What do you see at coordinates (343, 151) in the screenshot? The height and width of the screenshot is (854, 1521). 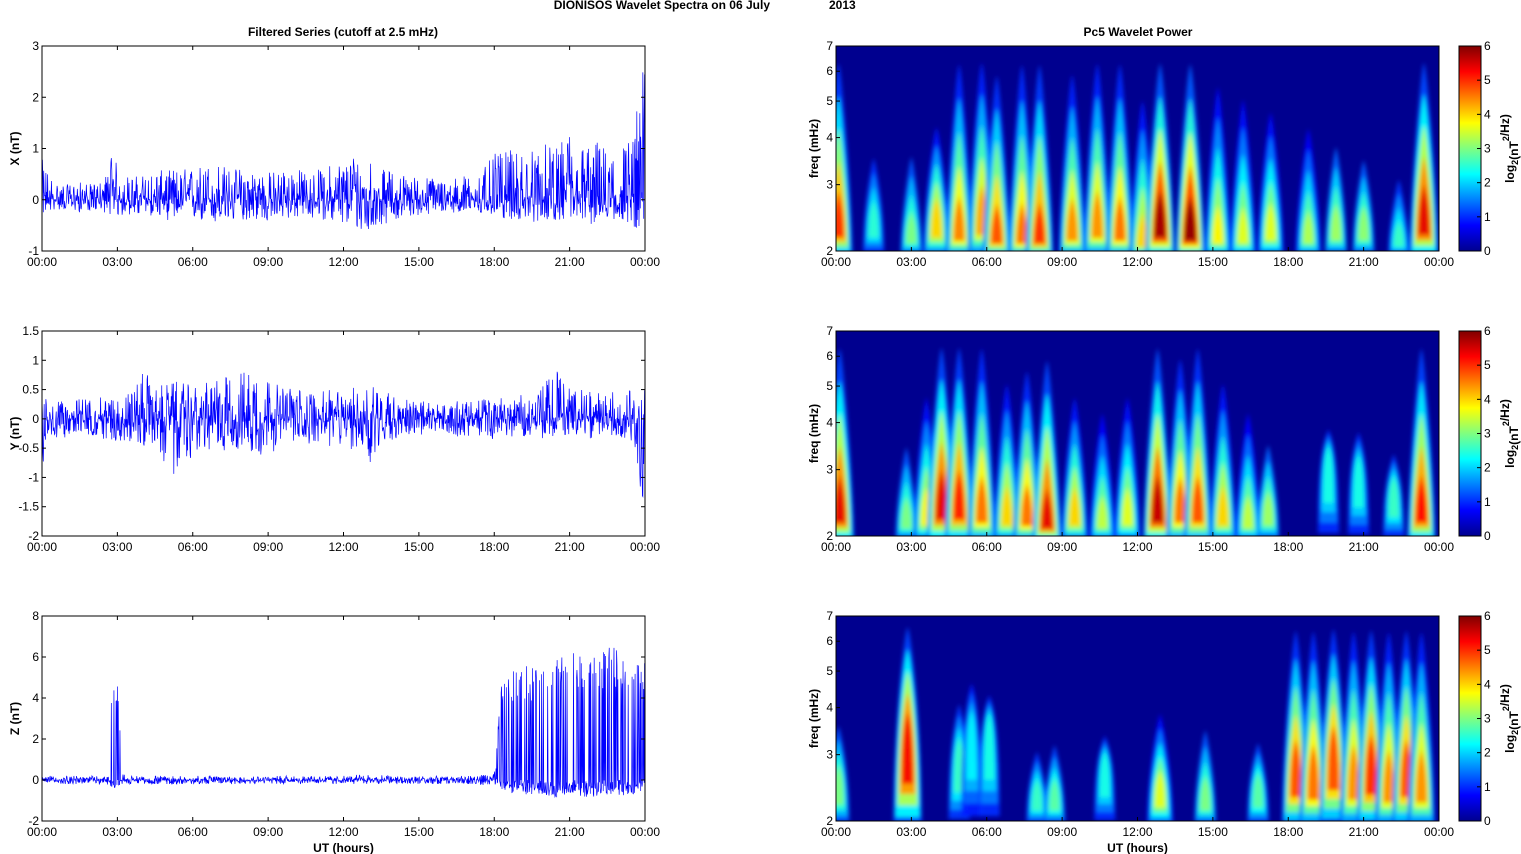 I see `series-line` at bounding box center [343, 151].